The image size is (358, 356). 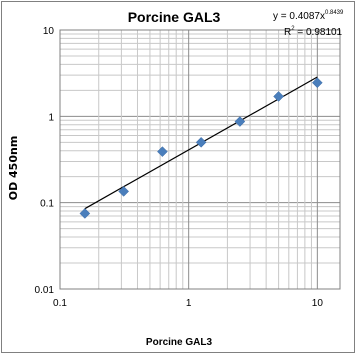 I want to click on equation-exponent: 0.8439, so click(x=334, y=13).